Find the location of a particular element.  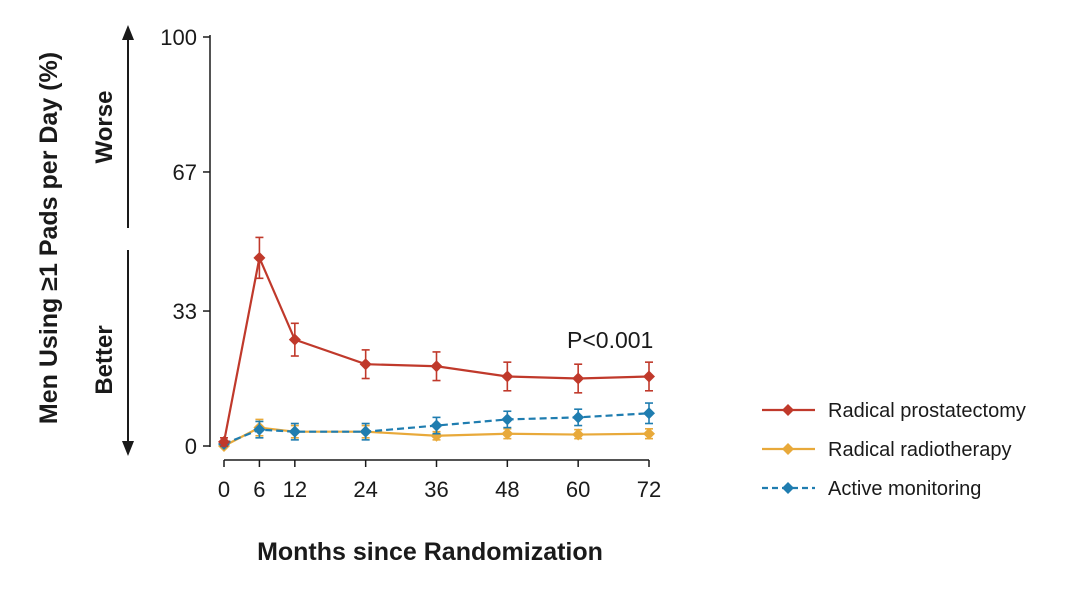

legend-item: Active monitoring is located at coordinates (871, 489).